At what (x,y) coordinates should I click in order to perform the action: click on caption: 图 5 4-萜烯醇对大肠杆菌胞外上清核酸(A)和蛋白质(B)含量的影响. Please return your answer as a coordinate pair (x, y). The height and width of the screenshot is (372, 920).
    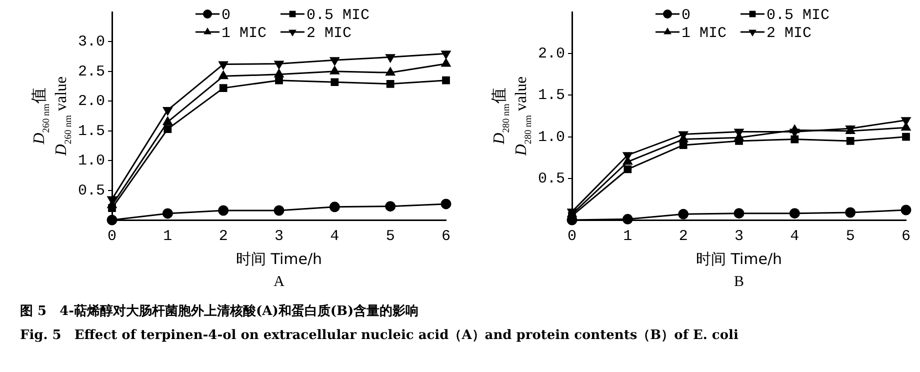
    Looking at the image, I should click on (220, 312).